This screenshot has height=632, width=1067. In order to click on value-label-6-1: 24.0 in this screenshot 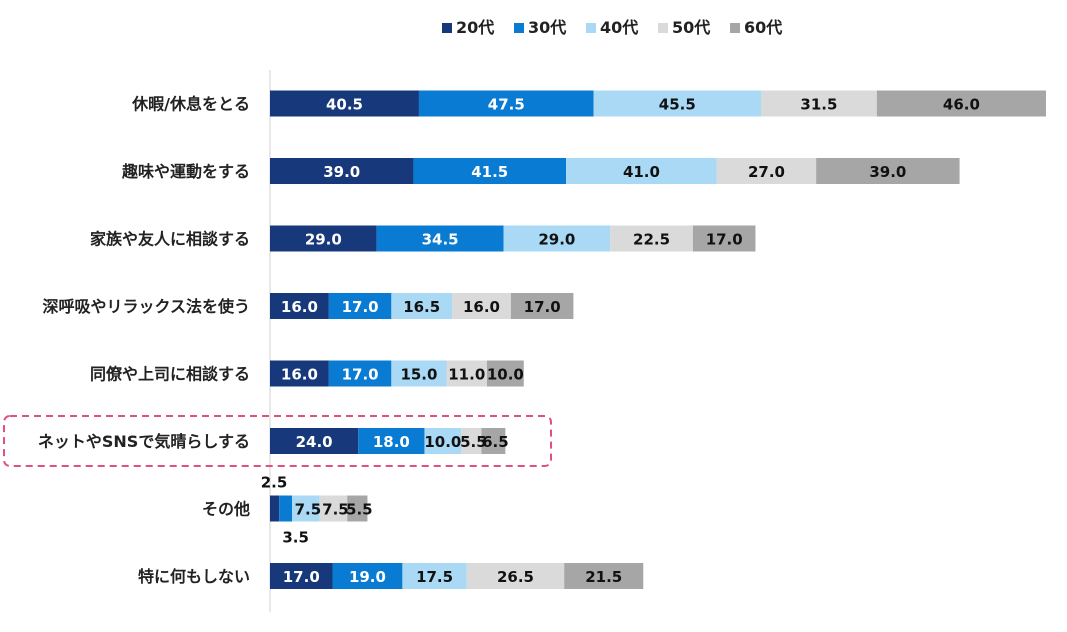, I will do `click(314, 442)`.